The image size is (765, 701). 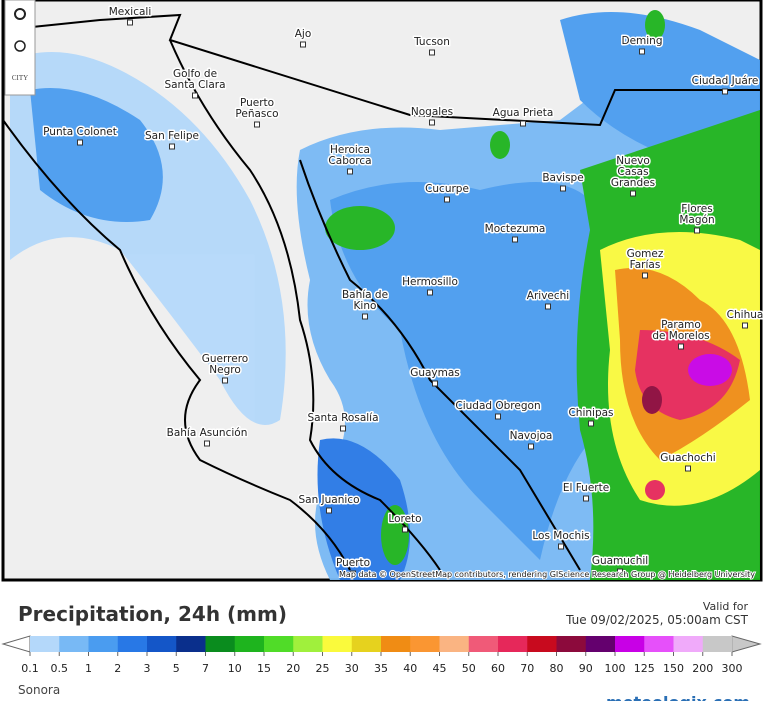 What do you see at coordinates (498, 668) in the screenshot?
I see `tick-label: 60` at bounding box center [498, 668].